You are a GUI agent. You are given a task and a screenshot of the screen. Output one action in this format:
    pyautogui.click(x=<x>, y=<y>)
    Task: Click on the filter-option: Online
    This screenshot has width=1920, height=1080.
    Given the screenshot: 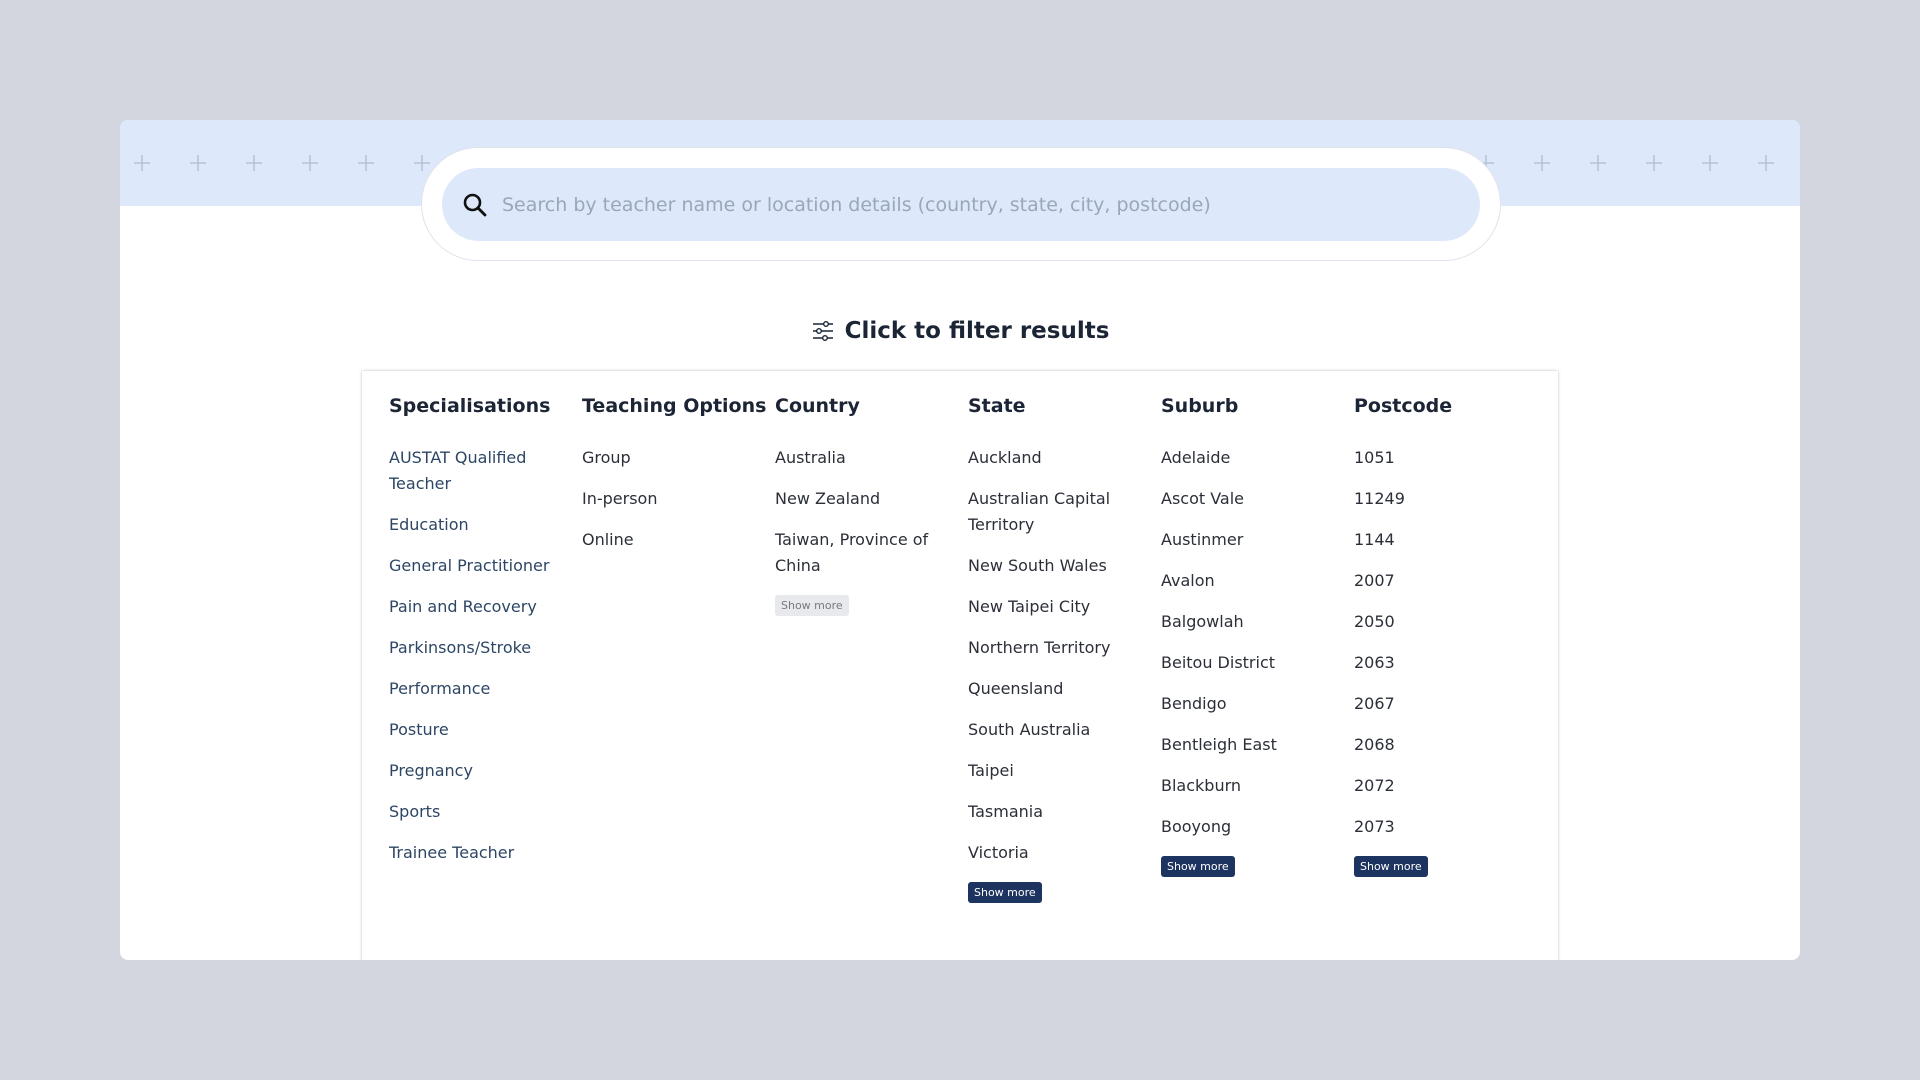 What is the action you would take?
    pyautogui.click(x=608, y=539)
    